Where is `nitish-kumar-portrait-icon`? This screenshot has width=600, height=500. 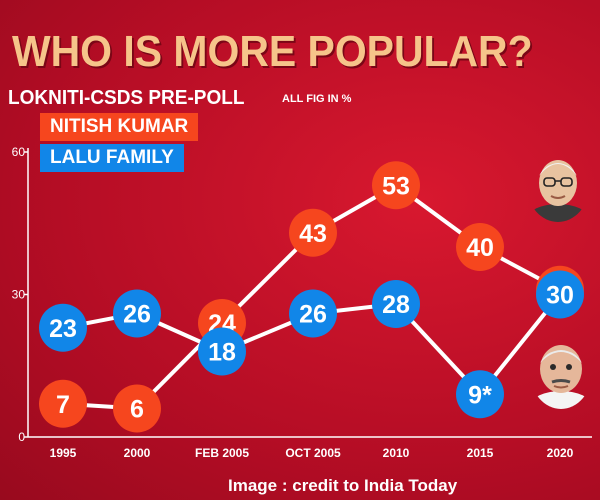 nitish-kumar-portrait-icon is located at coordinates (558, 191).